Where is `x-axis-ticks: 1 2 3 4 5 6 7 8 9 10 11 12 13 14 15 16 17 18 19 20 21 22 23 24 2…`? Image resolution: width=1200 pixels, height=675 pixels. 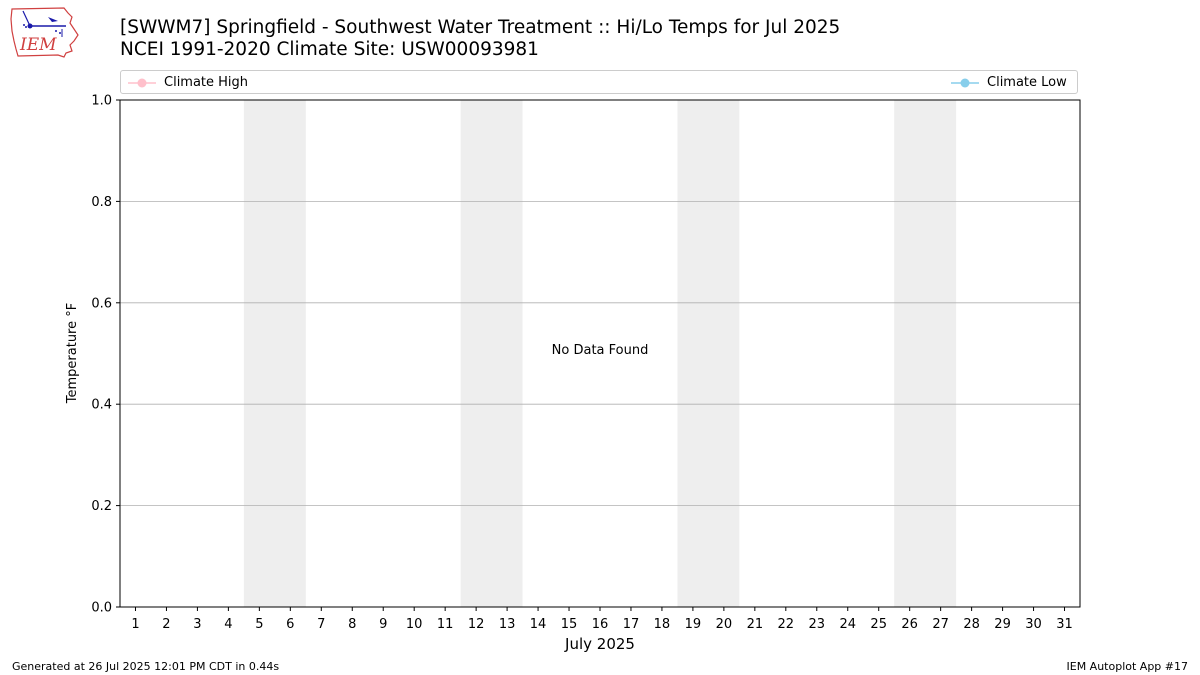
x-axis-ticks: 1 2 3 4 5 6 7 8 9 10 11 12 13 14 15 16 17 18 19 20 21 22 23 24 2… is located at coordinates (602, 619).